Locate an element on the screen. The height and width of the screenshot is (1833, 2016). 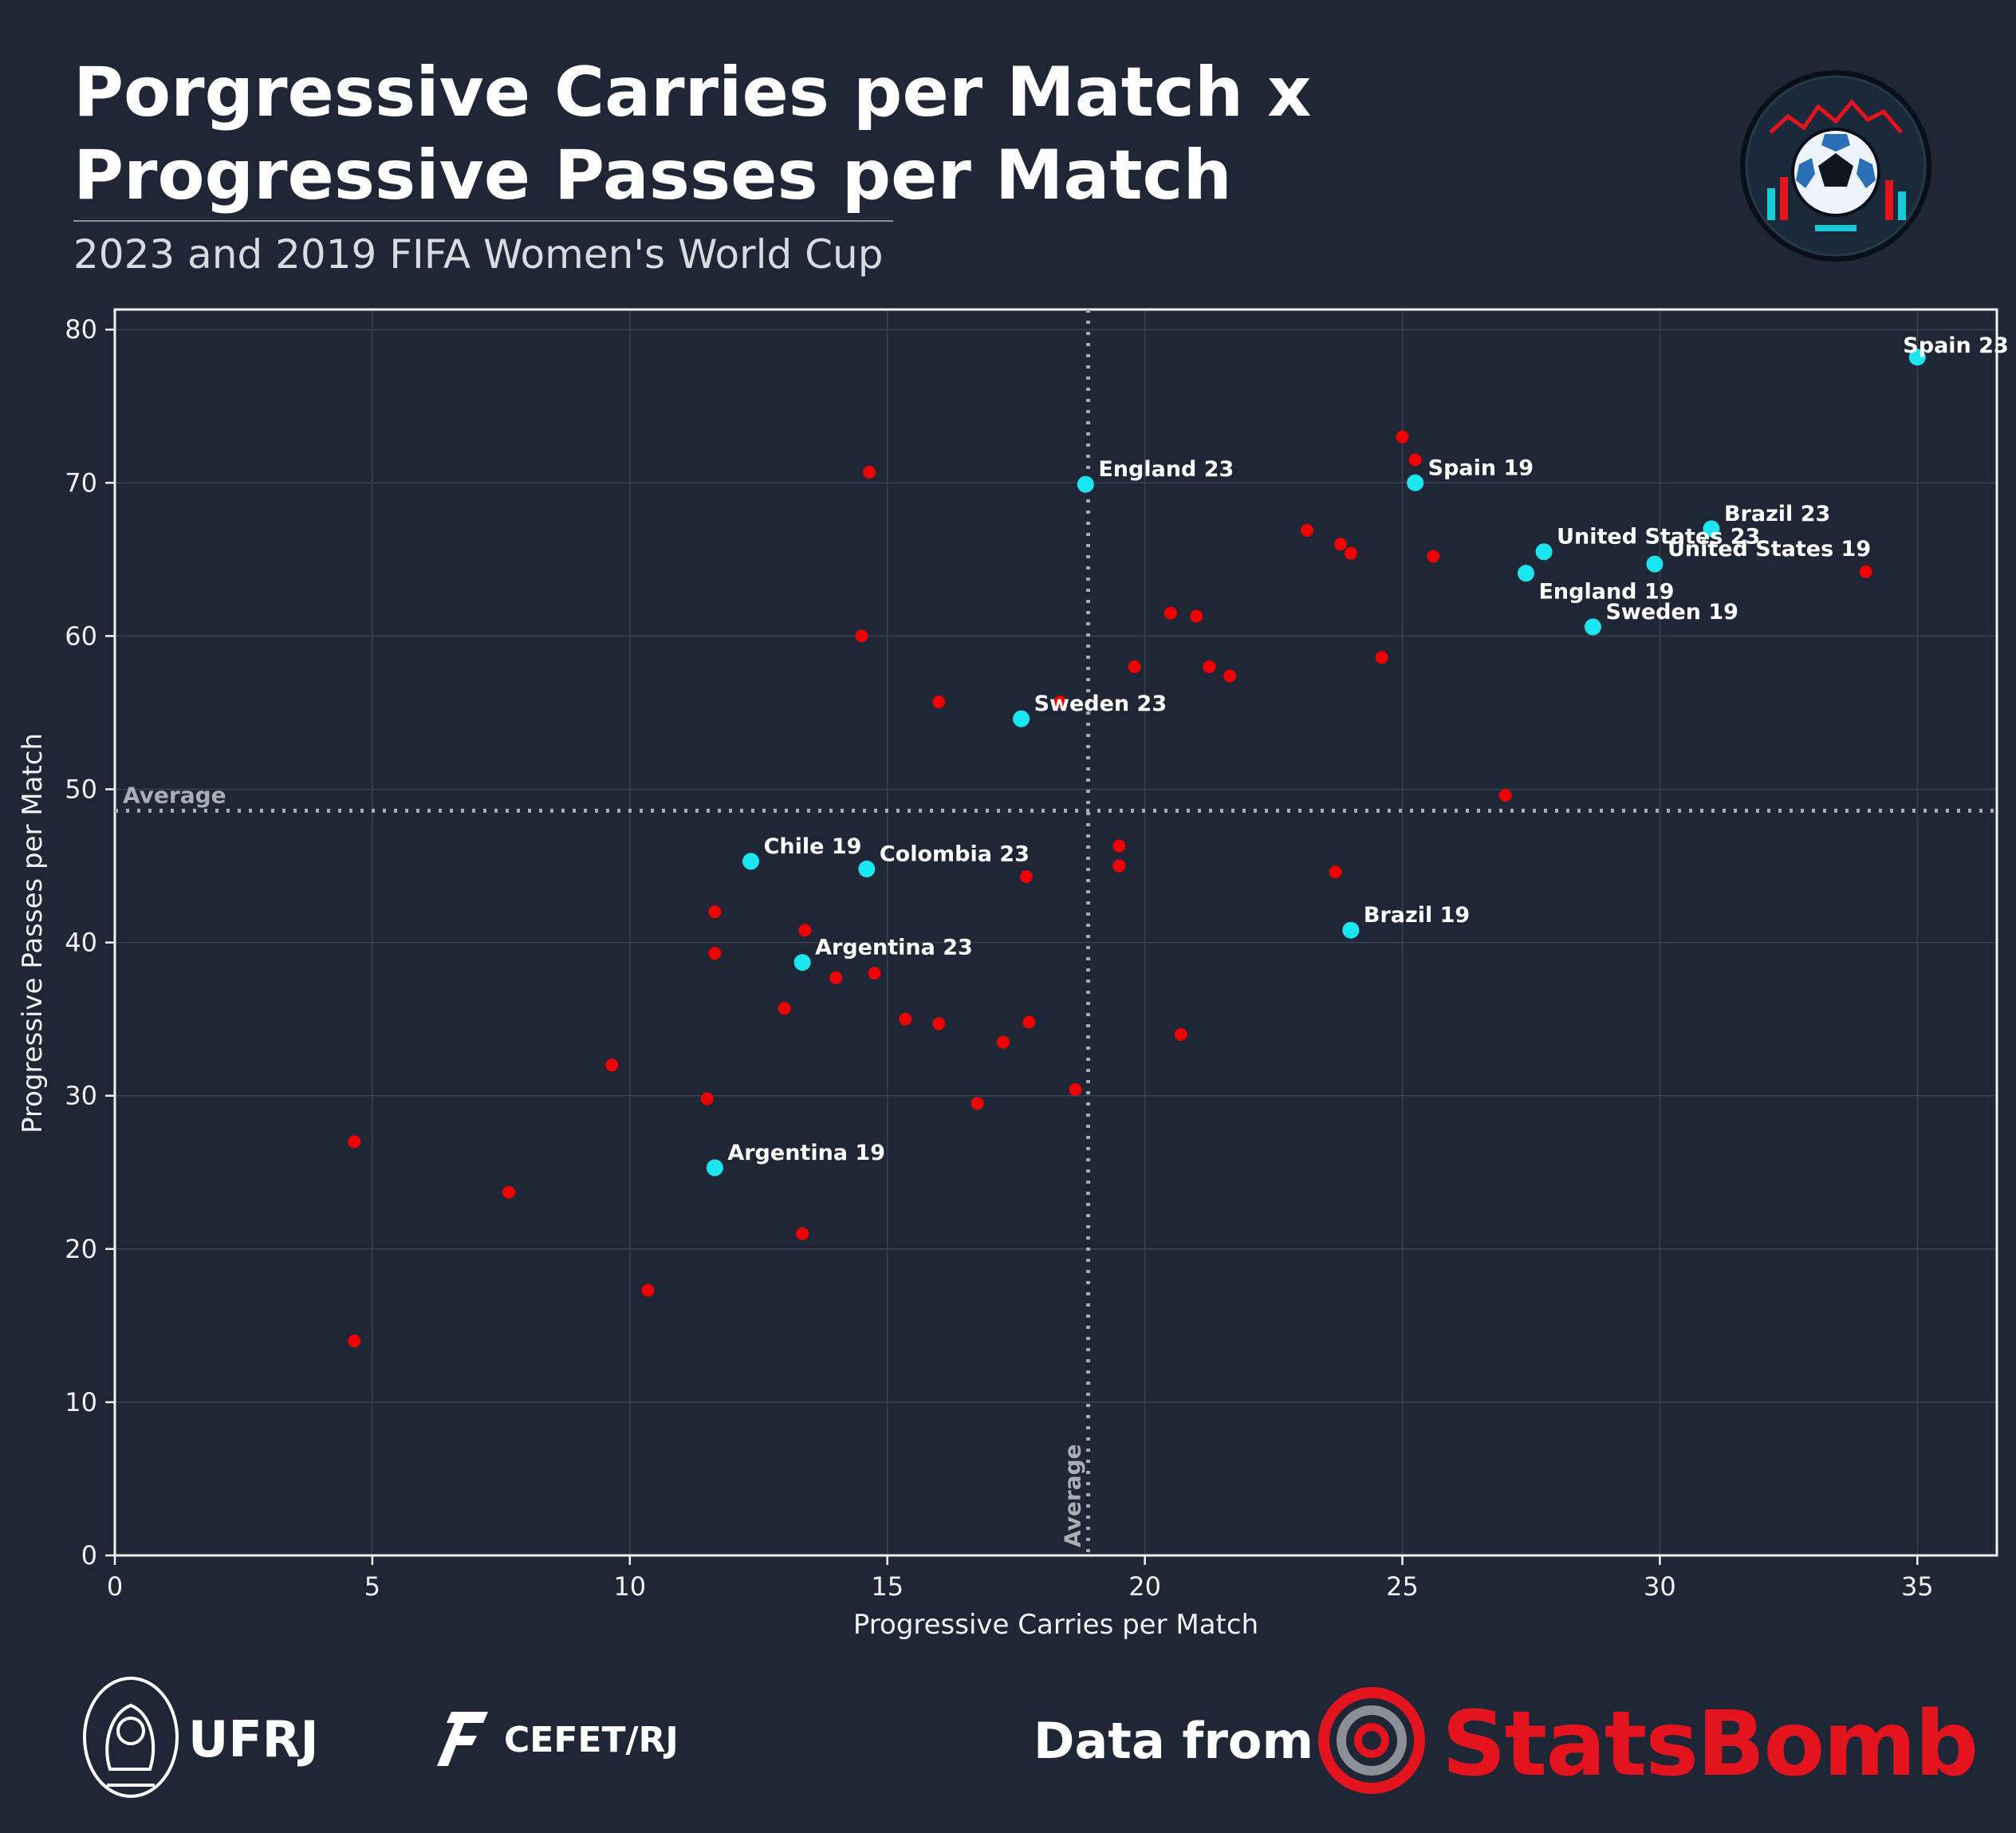
x-tick-label: 10 is located at coordinates (629, 1587).